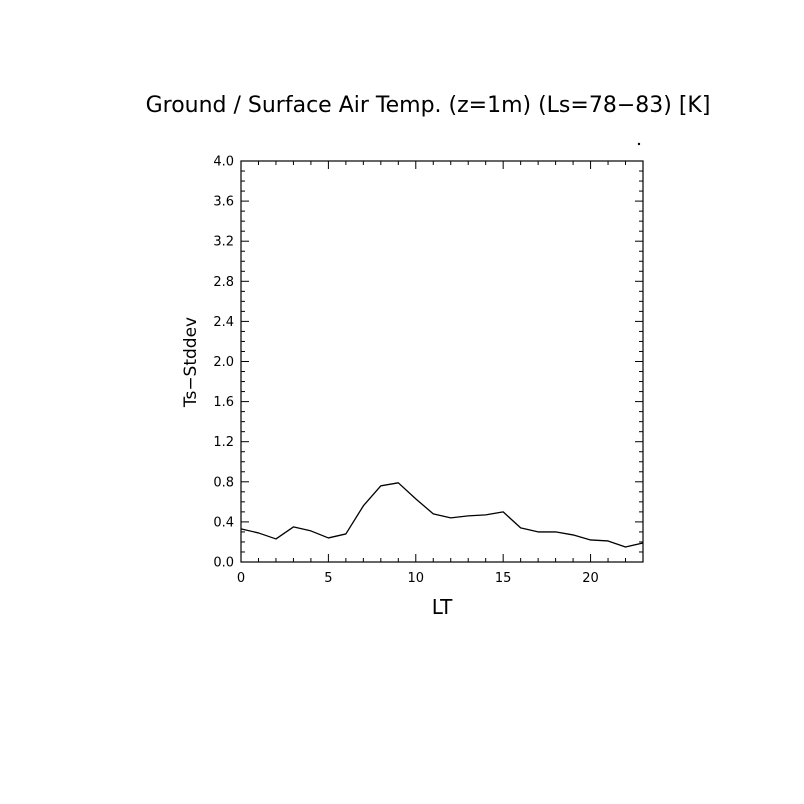 Image resolution: width=804 pixels, height=804 pixels. What do you see at coordinates (191, 362) in the screenshot?
I see `y-axis-label: Ts−Stddev` at bounding box center [191, 362].